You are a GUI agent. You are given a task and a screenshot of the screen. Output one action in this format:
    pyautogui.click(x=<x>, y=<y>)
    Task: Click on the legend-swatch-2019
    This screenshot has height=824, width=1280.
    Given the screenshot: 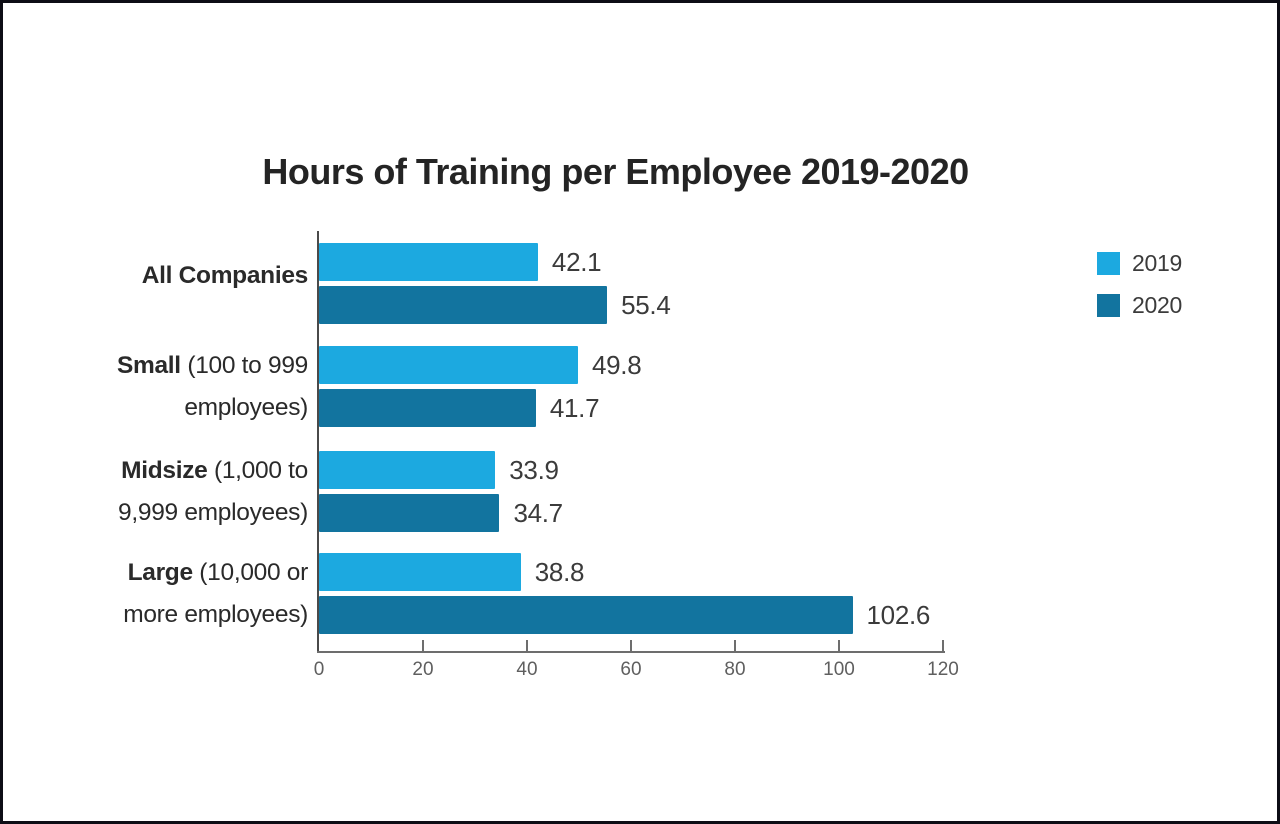 What is the action you would take?
    pyautogui.click(x=1108, y=263)
    